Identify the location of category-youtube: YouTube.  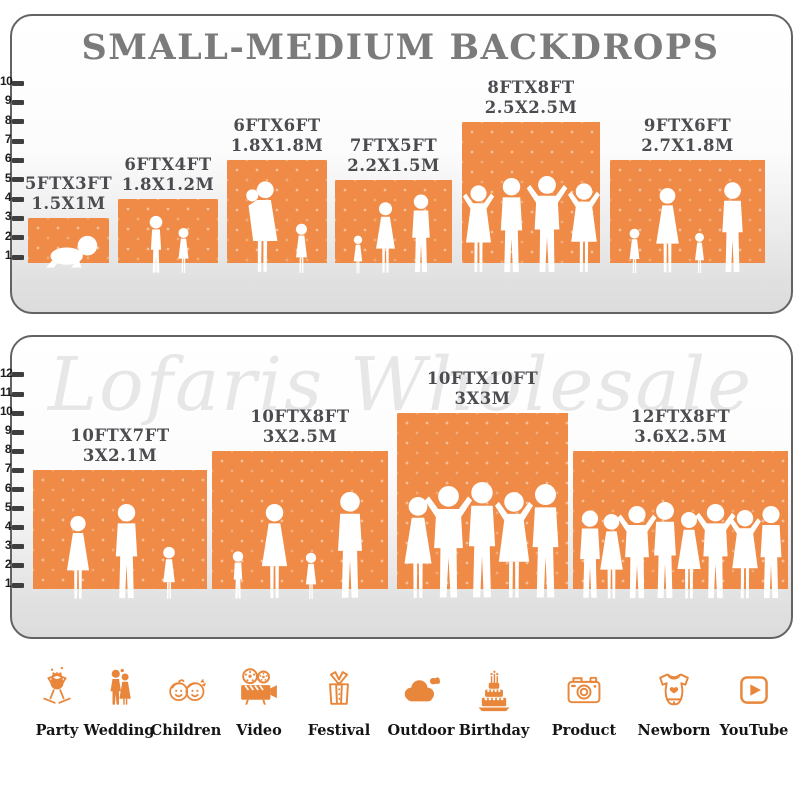
(754, 701).